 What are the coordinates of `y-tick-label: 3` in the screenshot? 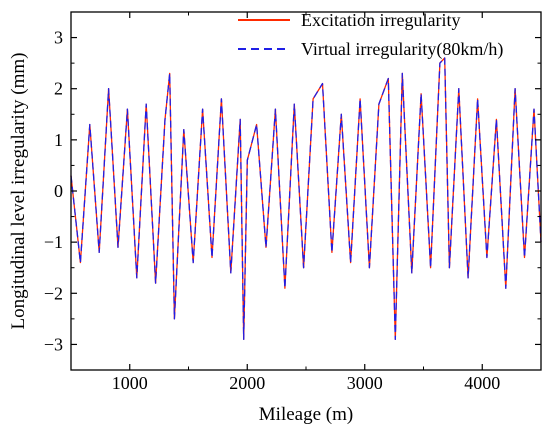 It's located at (58, 38).